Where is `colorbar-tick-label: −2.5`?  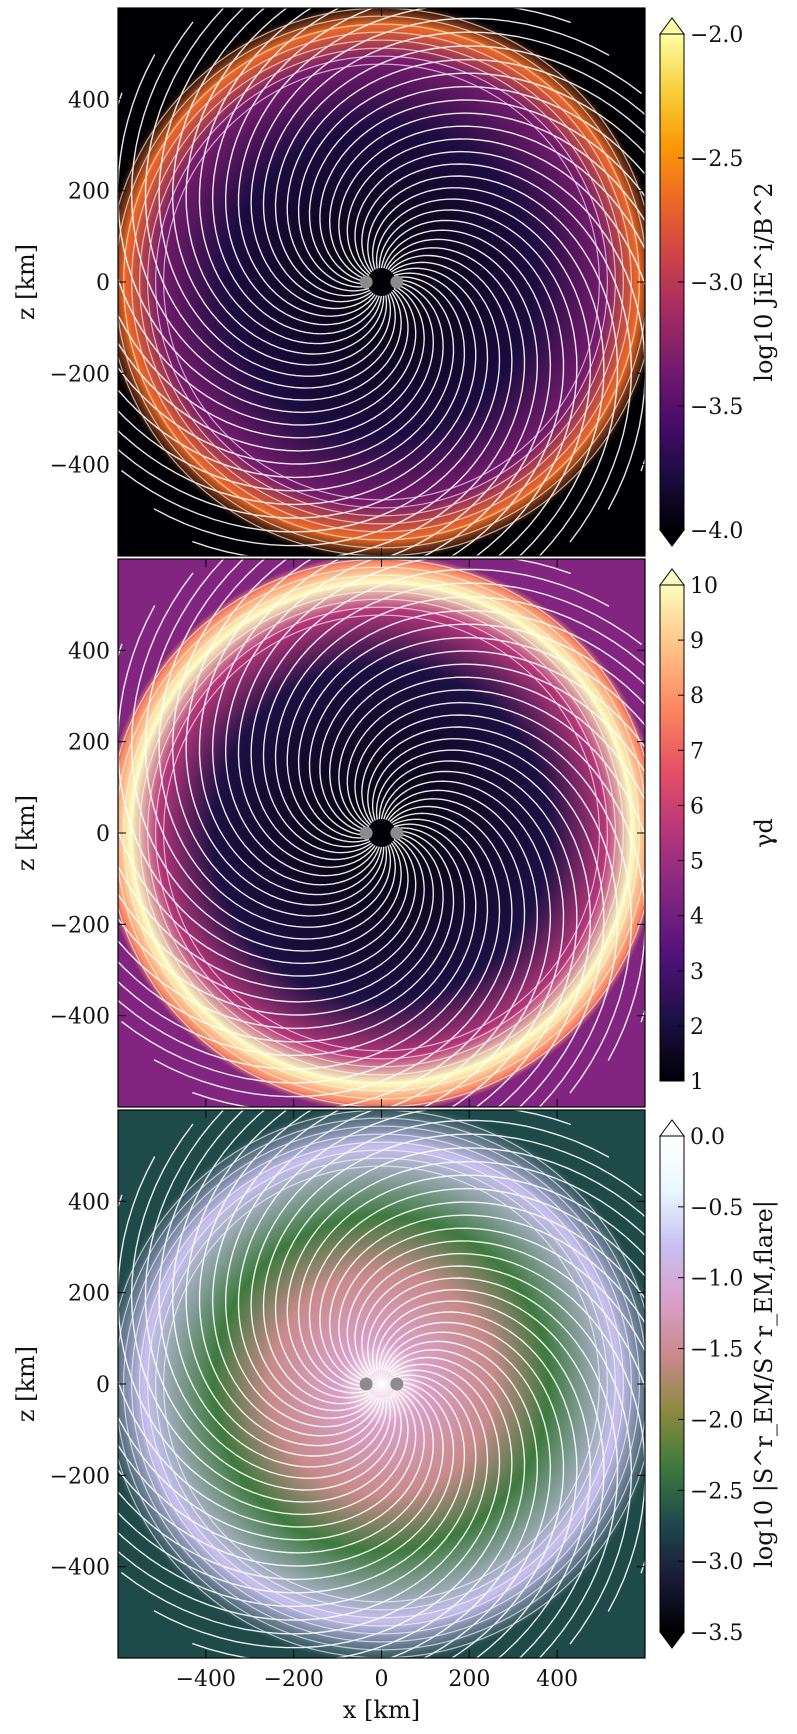 colorbar-tick-label: −2.5 is located at coordinates (716, 1491).